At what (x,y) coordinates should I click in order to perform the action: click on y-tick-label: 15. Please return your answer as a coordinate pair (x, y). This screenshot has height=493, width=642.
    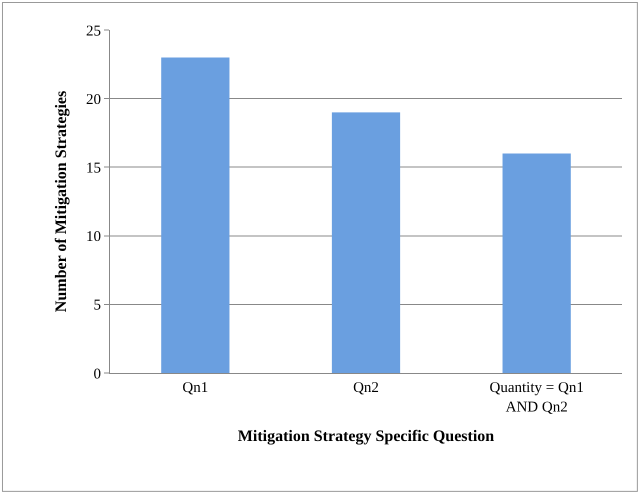
    Looking at the image, I should click on (93, 168).